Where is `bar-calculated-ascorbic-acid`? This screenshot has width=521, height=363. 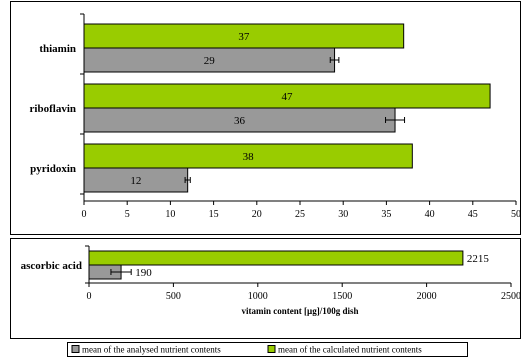
bar-calculated-ascorbic-acid is located at coordinates (276, 258).